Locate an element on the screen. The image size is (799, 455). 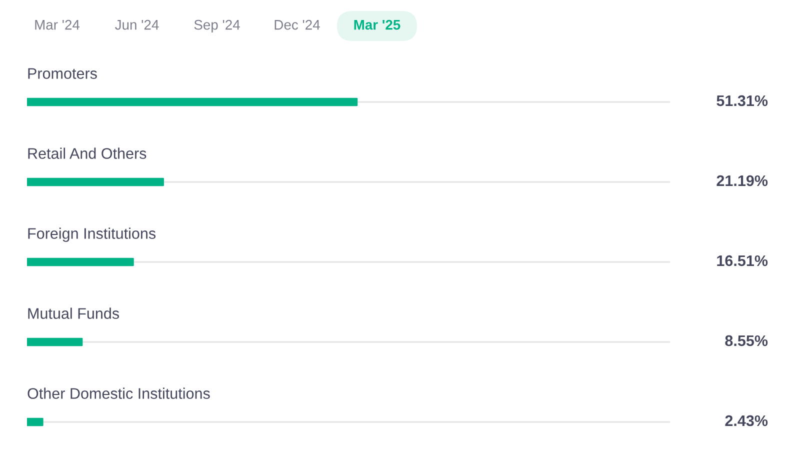
data-label: 21.19% is located at coordinates (742, 180).